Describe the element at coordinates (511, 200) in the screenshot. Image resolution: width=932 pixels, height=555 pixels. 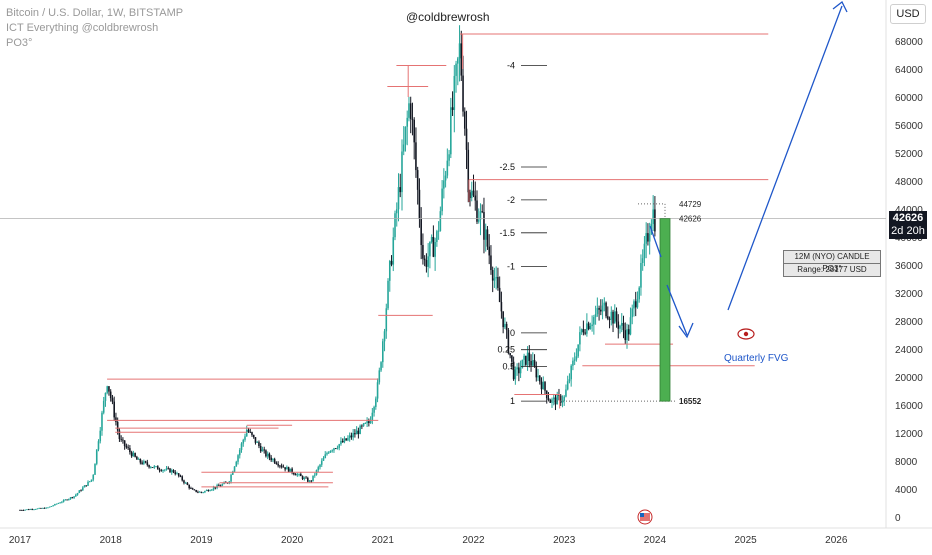
I see `fib-level-label: -2` at that location.